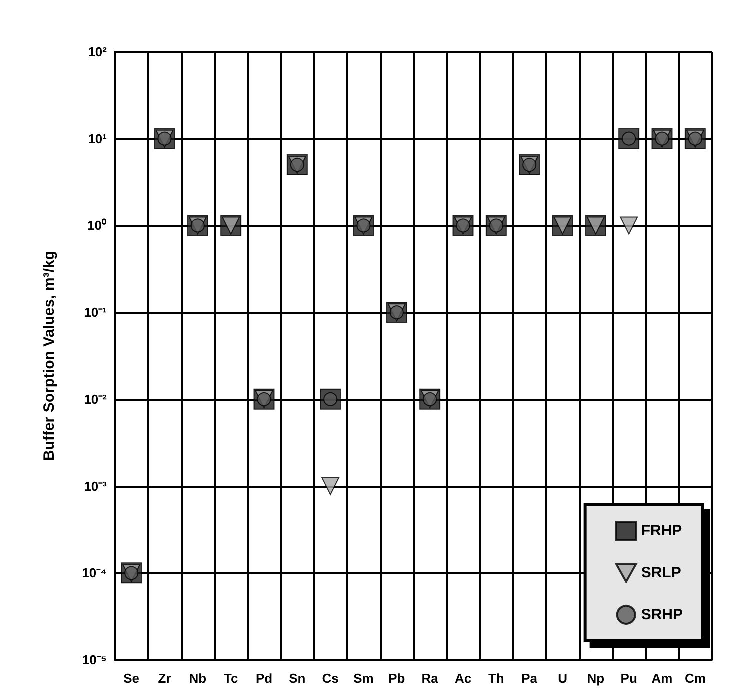  I want to click on x-tick-label: U, so click(563, 678).